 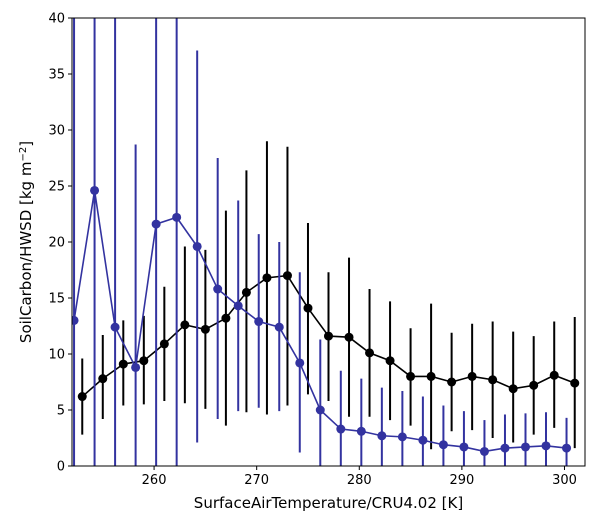 I want to click on y-tick-label: 25, so click(x=56, y=187).